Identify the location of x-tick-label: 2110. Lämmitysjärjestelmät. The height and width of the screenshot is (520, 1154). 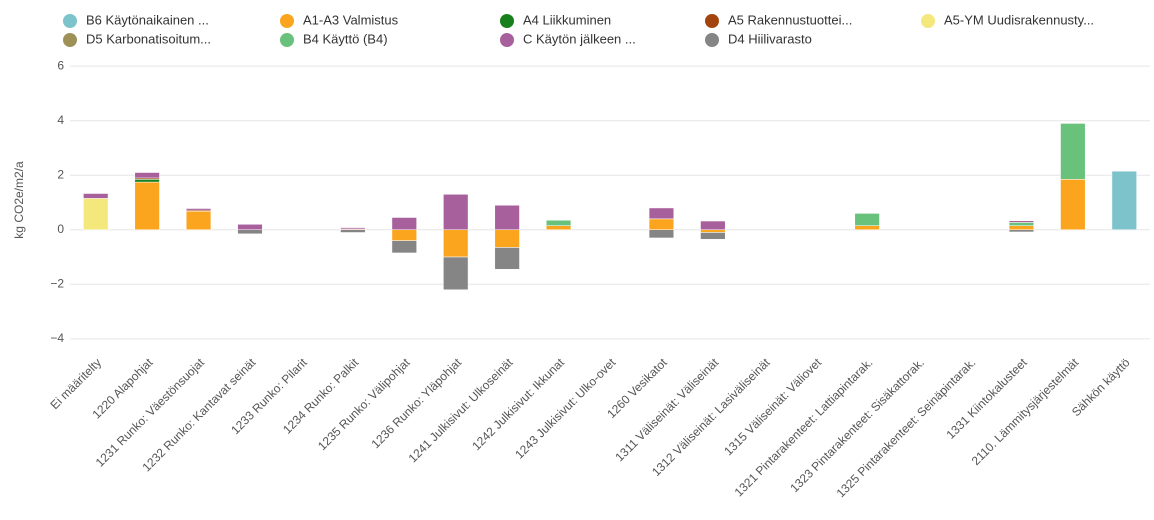
(1025, 411).